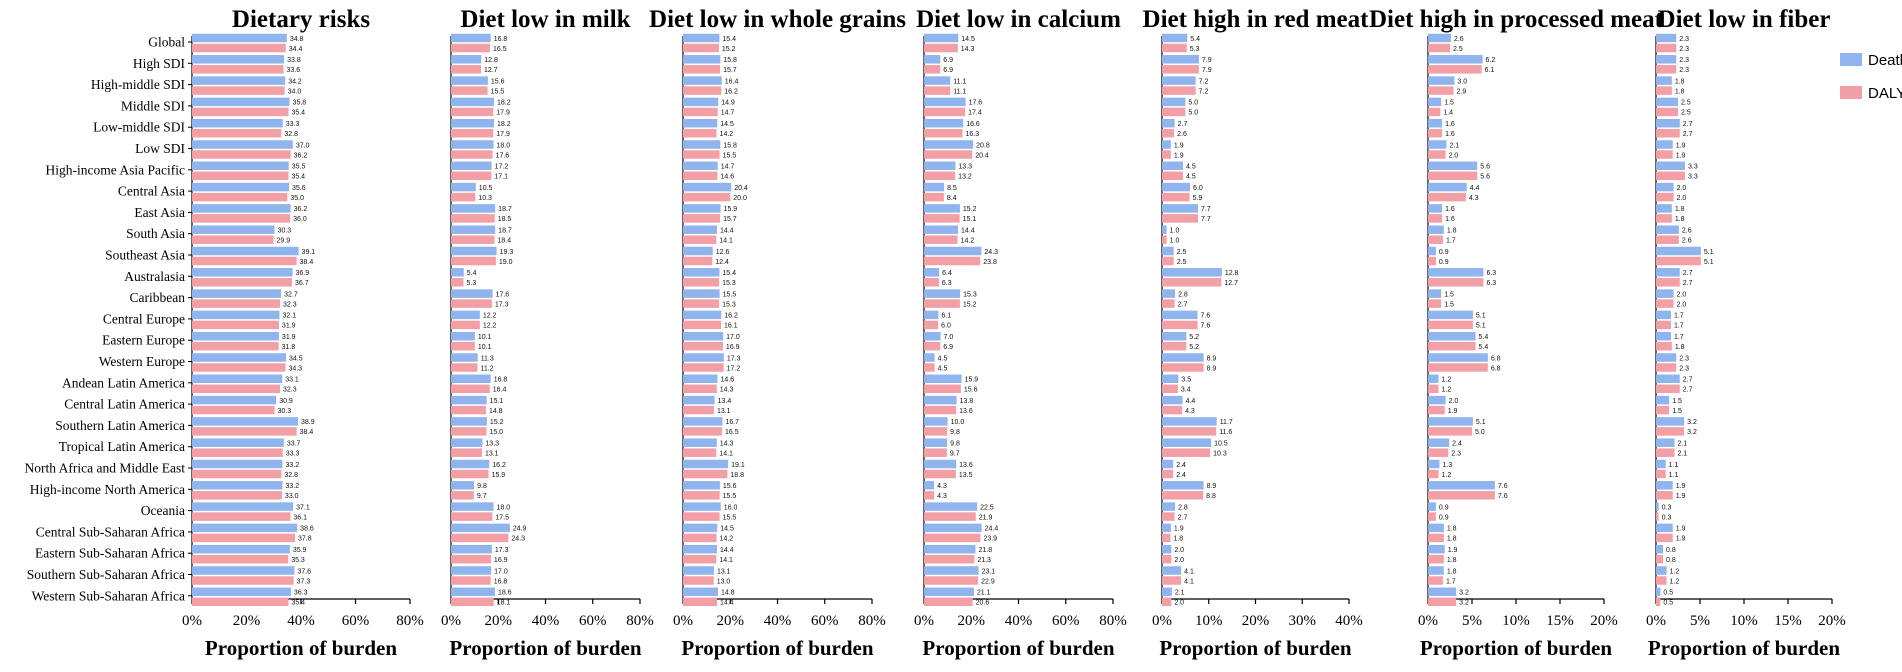 This screenshot has height=672, width=1902. What do you see at coordinates (501, 177) in the screenshot?
I see `dalys-value-label: 17.1` at bounding box center [501, 177].